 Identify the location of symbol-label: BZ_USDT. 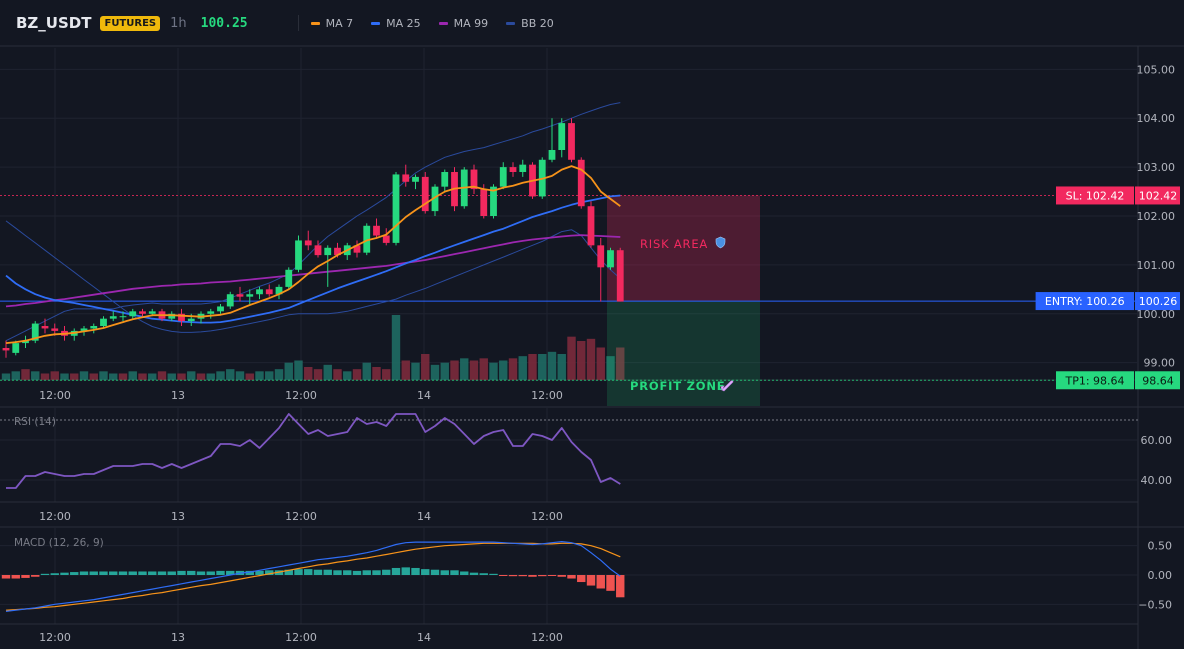
(54, 23).